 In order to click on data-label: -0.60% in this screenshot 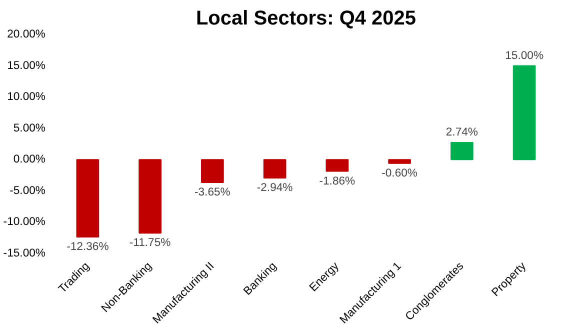, I will do `click(400, 173)`.